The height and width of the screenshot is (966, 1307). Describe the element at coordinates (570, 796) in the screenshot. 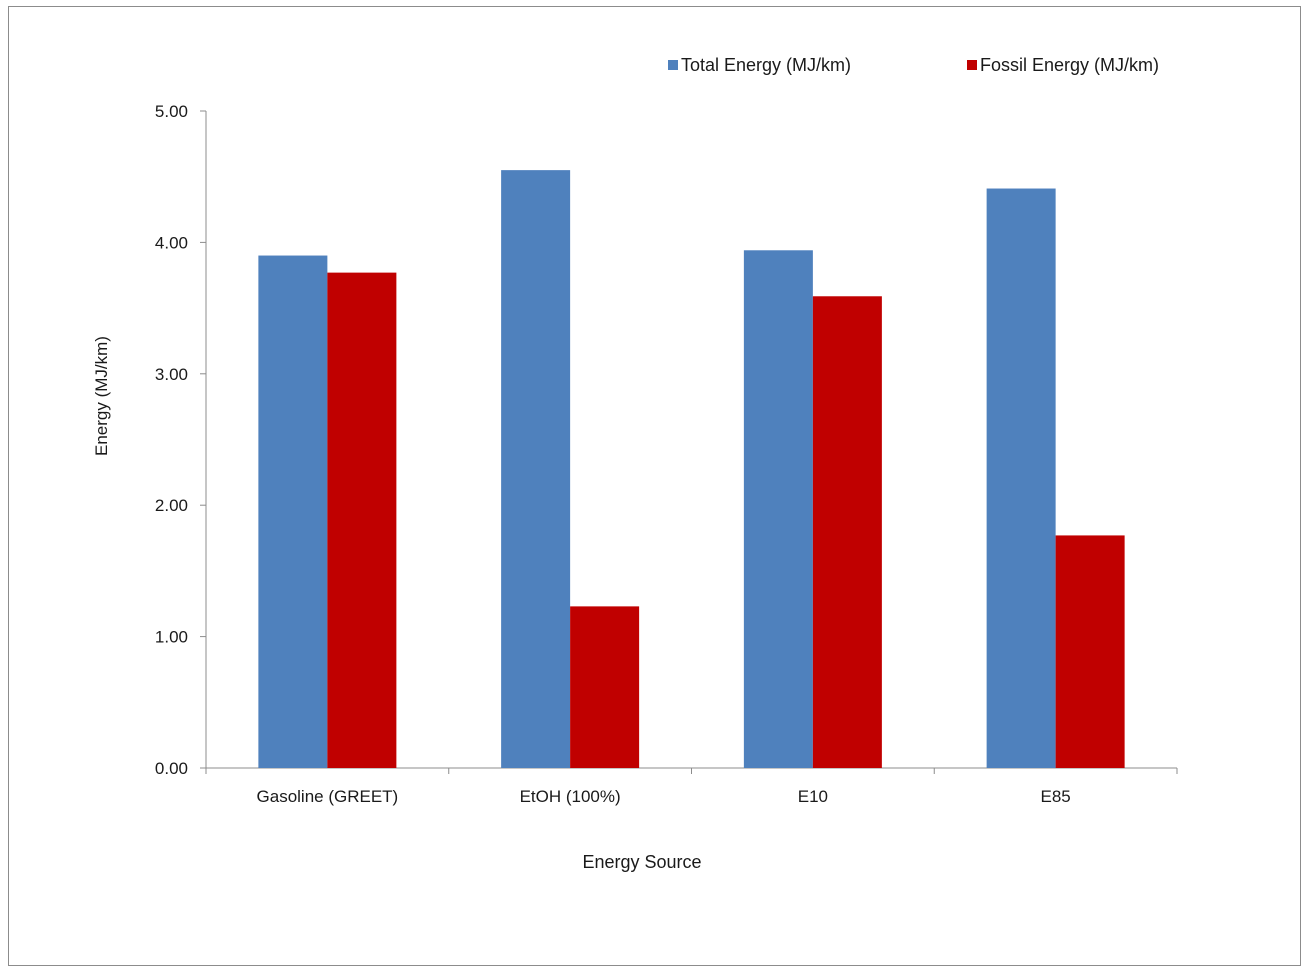

I see `x-tick-label: EtOH (100%)` at that location.